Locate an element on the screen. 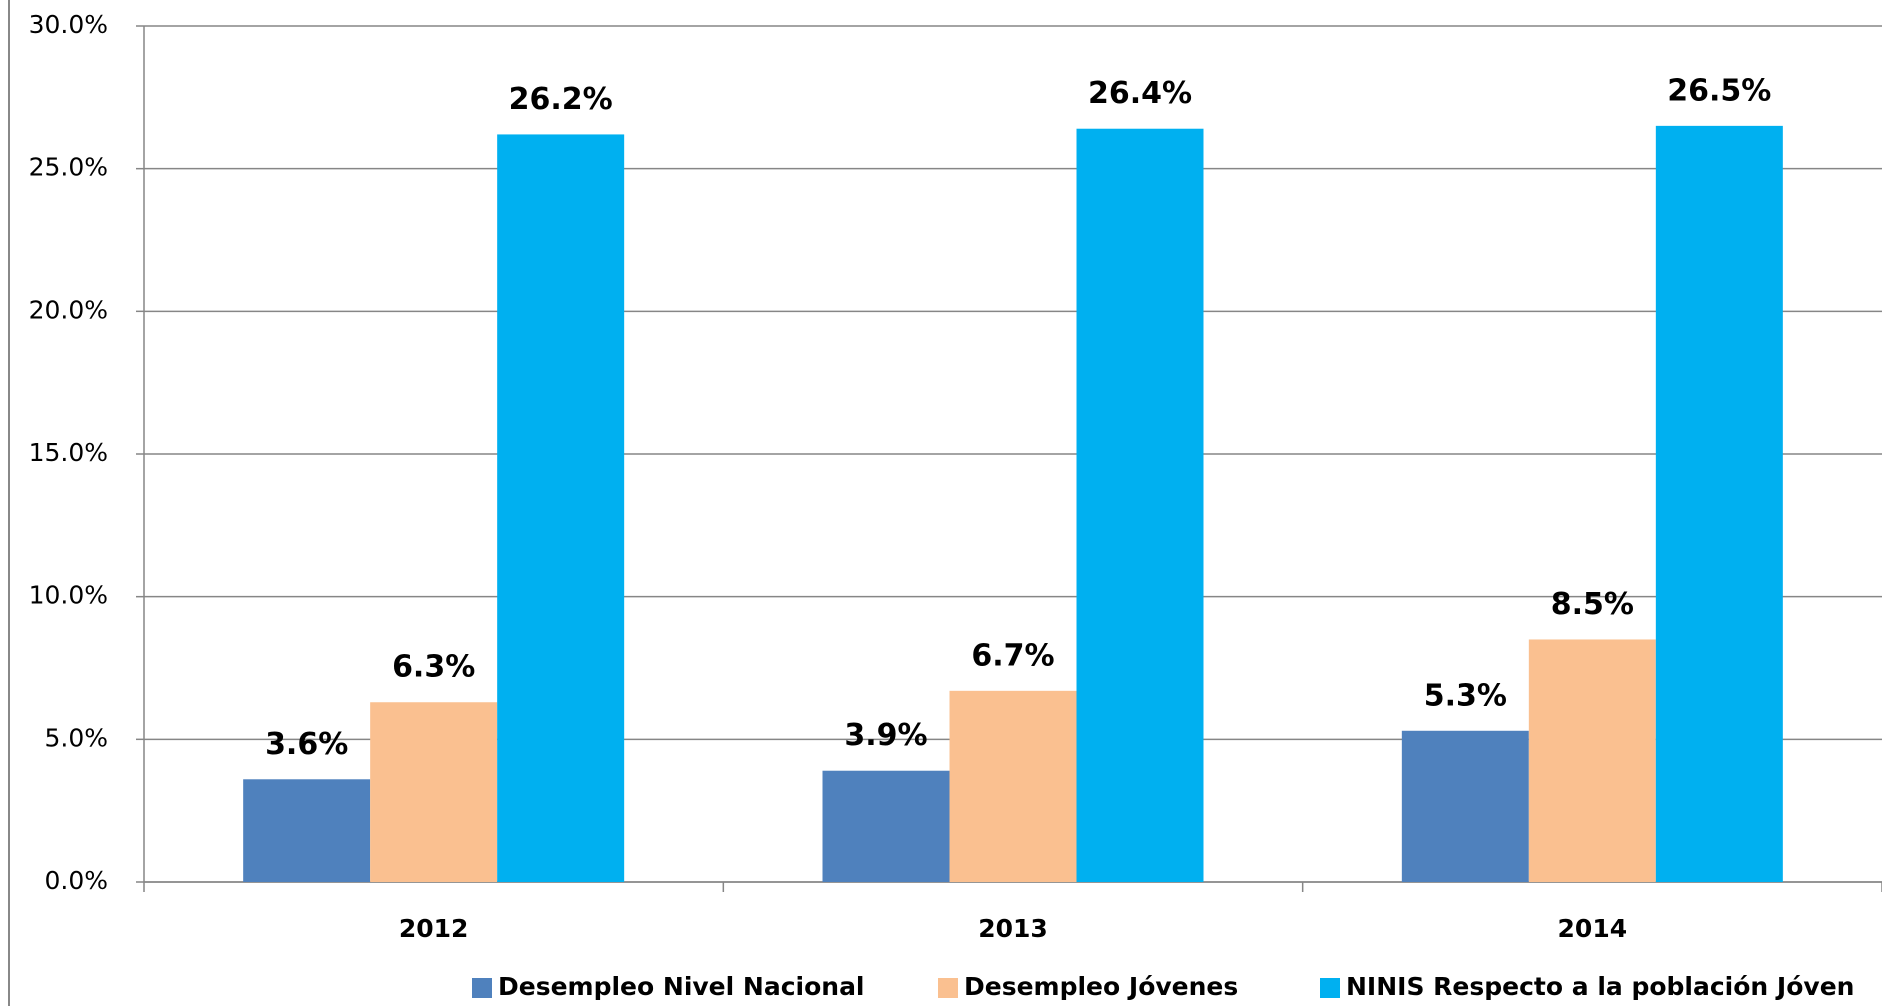  y-tick-label: 20.0% is located at coordinates (68, 309).